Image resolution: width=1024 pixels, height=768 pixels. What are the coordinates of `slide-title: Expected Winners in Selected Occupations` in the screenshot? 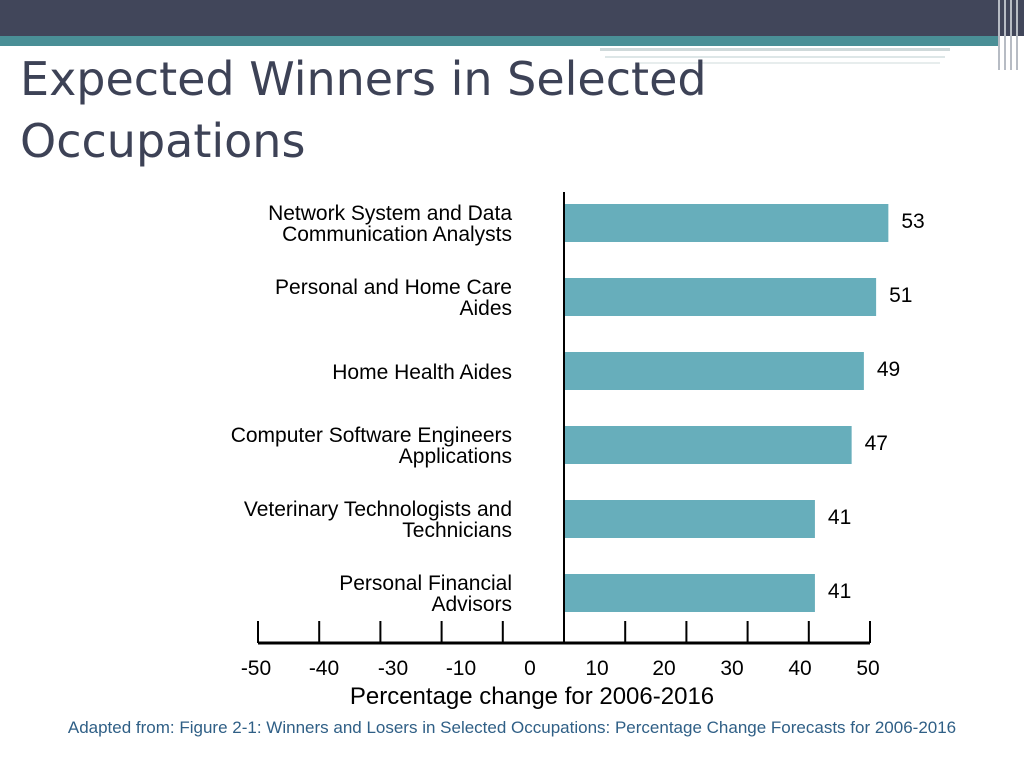 It's located at (363, 110).